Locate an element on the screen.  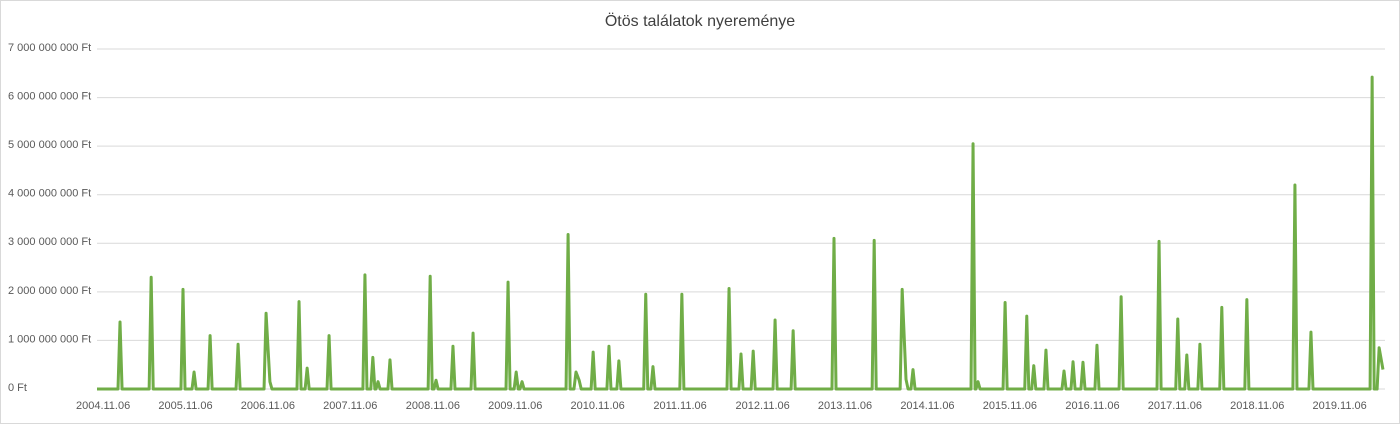
x-tick-label: 2013.11.06 is located at coordinates (845, 406).